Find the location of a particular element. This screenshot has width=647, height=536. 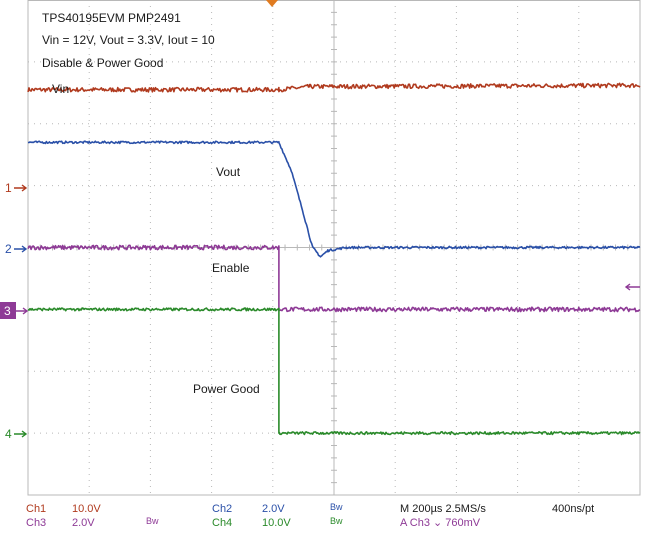

channel-1-marker-label: 1 is located at coordinates (8, 188).